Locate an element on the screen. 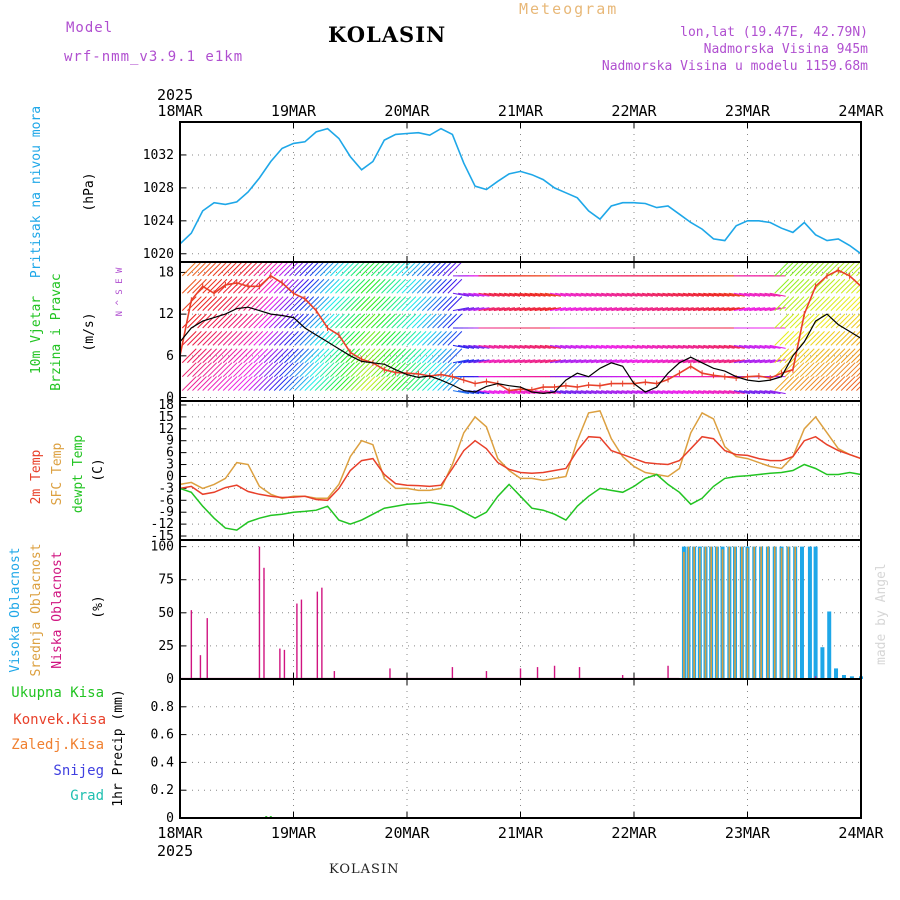 This screenshot has height=900, width=900. ylabel-pressure: Pritisak na nivou mora is located at coordinates (36, 192).